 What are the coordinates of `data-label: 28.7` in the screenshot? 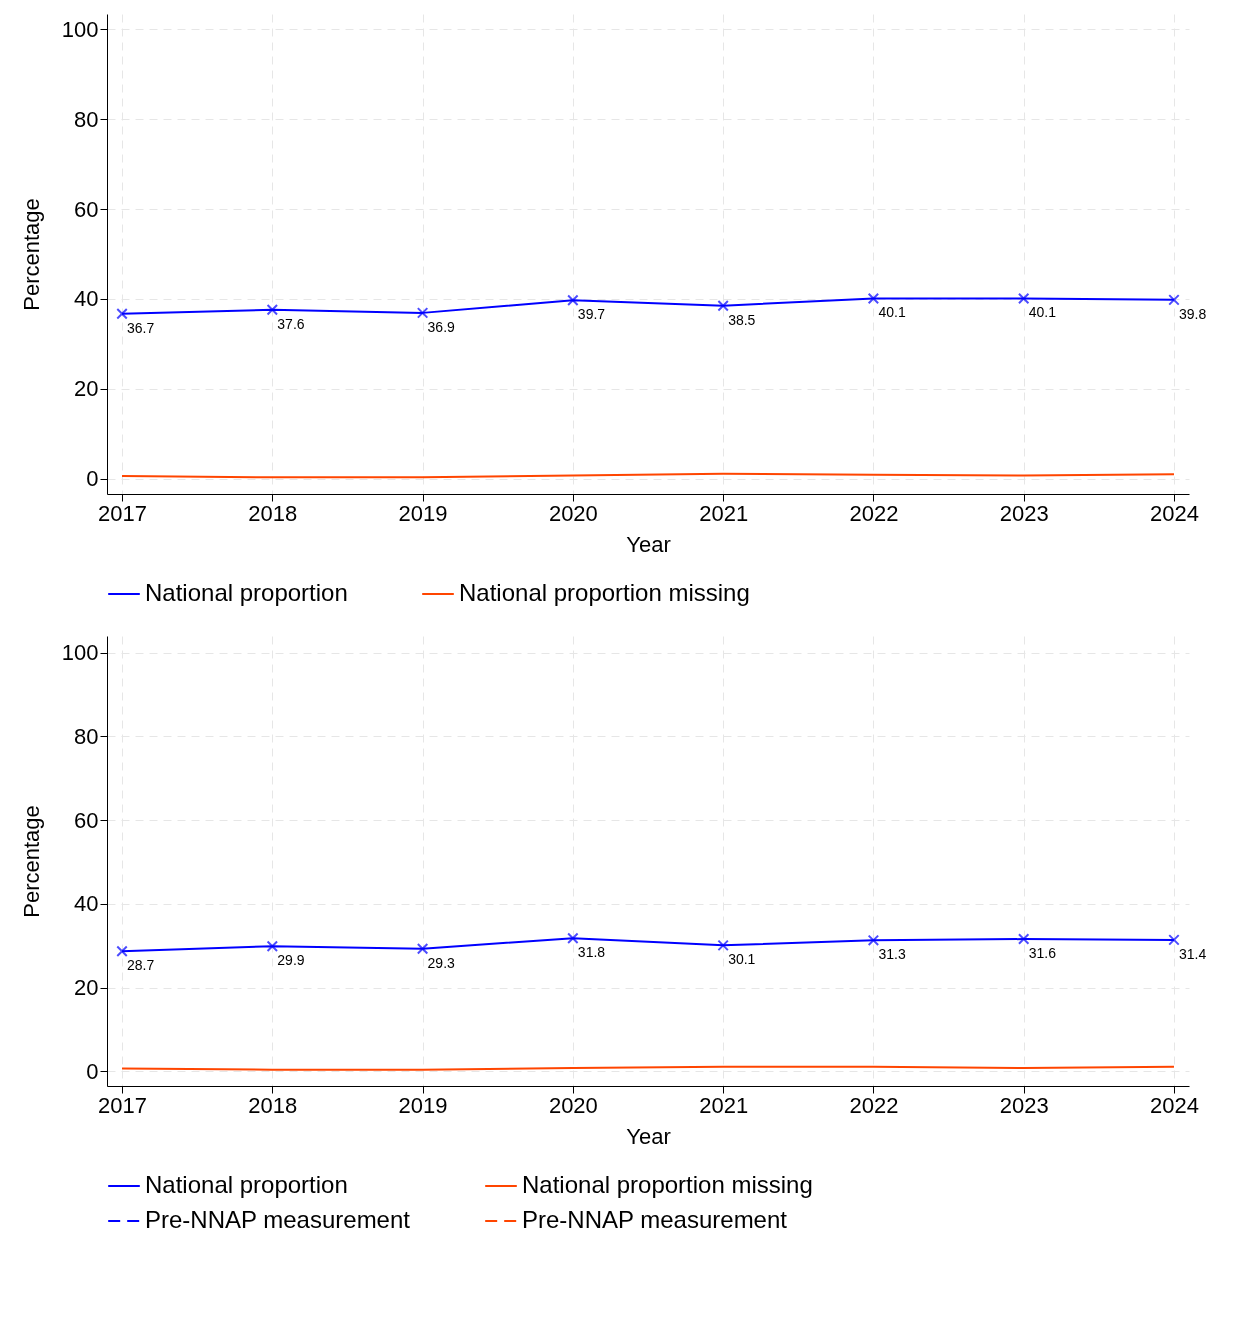 It's located at (141, 965).